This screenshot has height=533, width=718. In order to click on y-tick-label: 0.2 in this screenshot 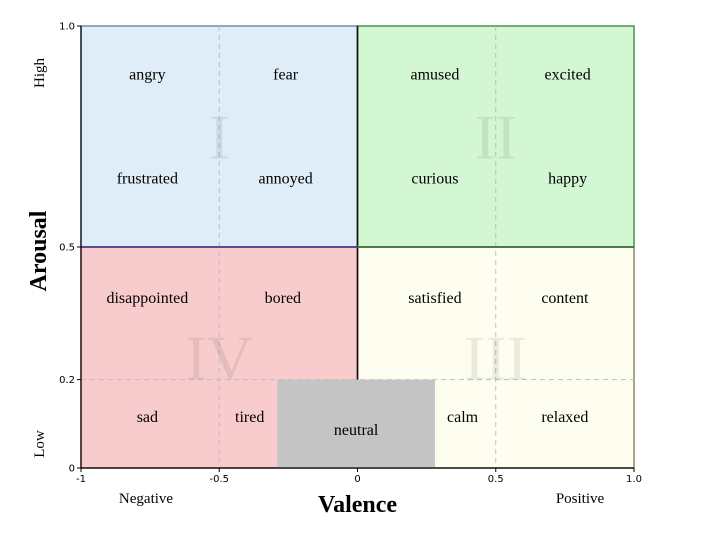, I will do `click(67, 380)`.